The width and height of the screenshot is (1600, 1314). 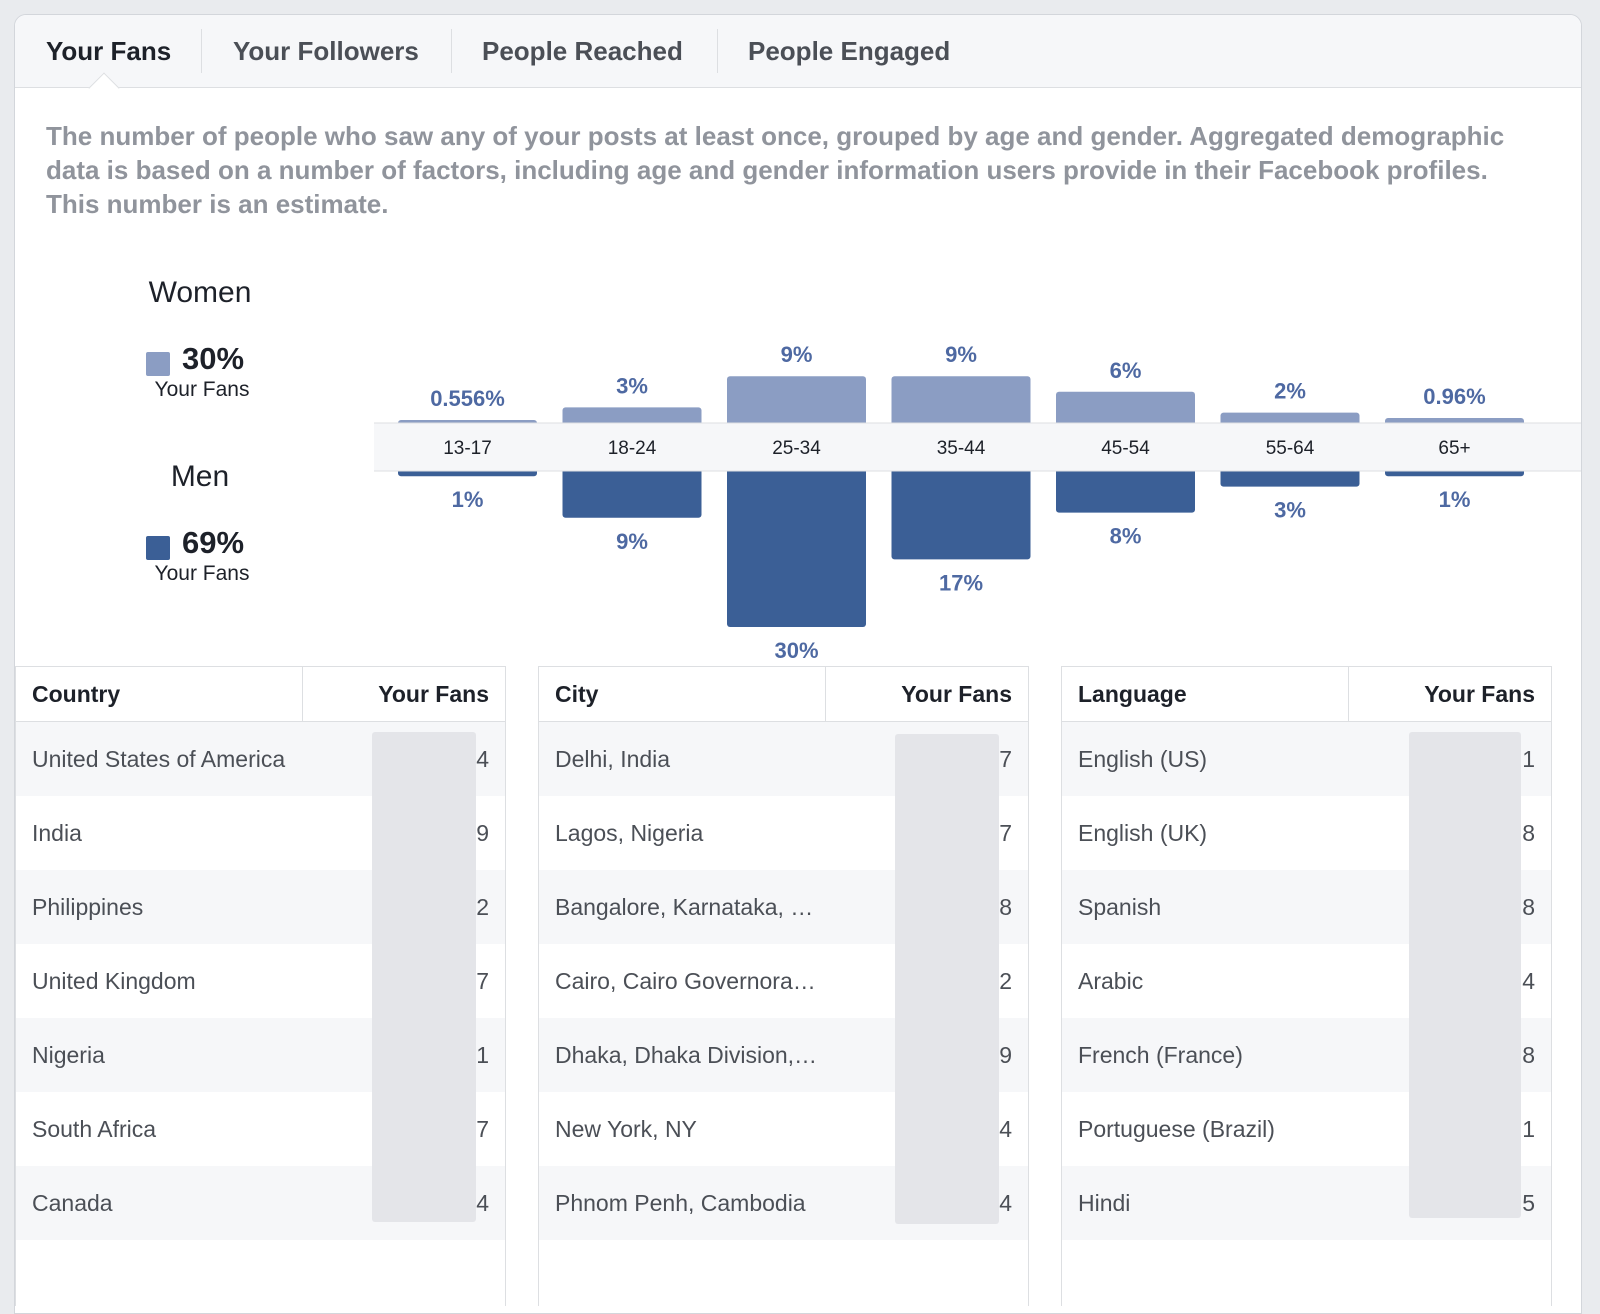 I want to click on row-name: Nigeria, so click(x=68, y=1055).